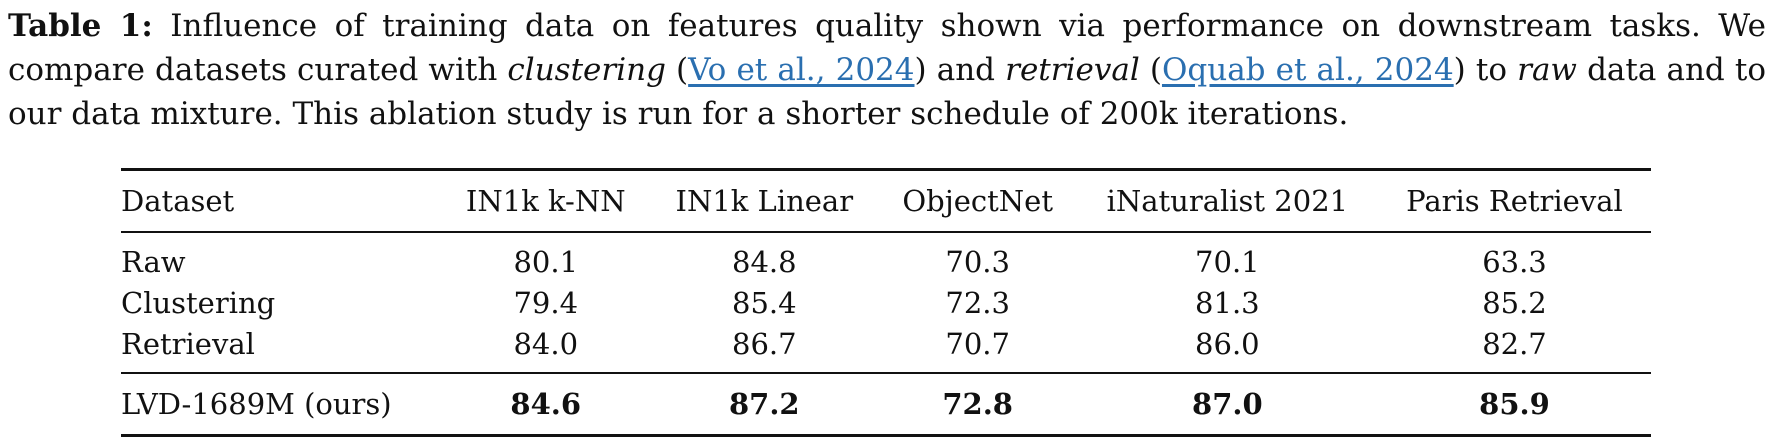  I want to click on table-cell: 81.3, so click(1227, 302).